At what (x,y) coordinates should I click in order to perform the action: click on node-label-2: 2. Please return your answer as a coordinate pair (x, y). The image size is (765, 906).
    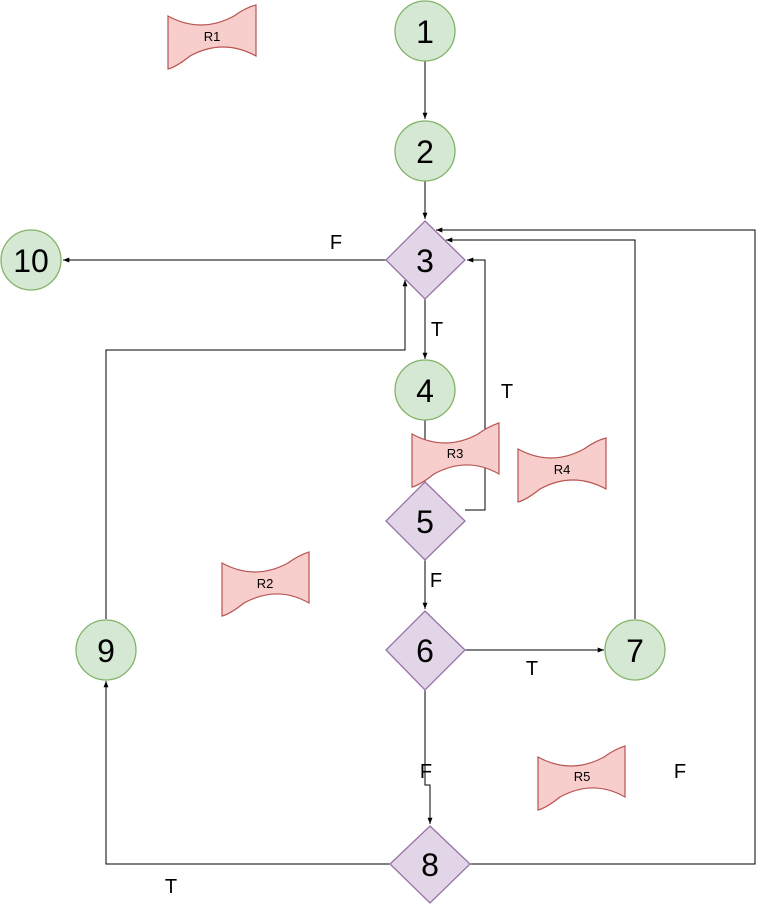
    Looking at the image, I should click on (425, 152).